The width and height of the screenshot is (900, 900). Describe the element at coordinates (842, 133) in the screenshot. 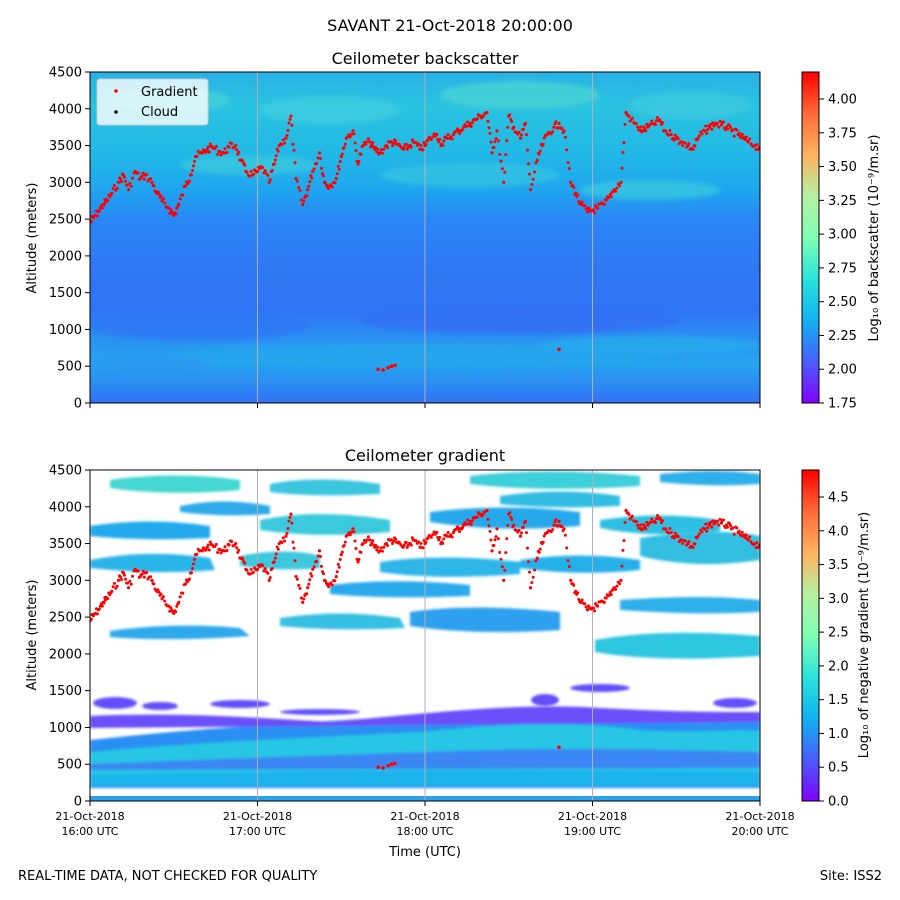

I see `colorbar-tick-label: 3.75` at that location.